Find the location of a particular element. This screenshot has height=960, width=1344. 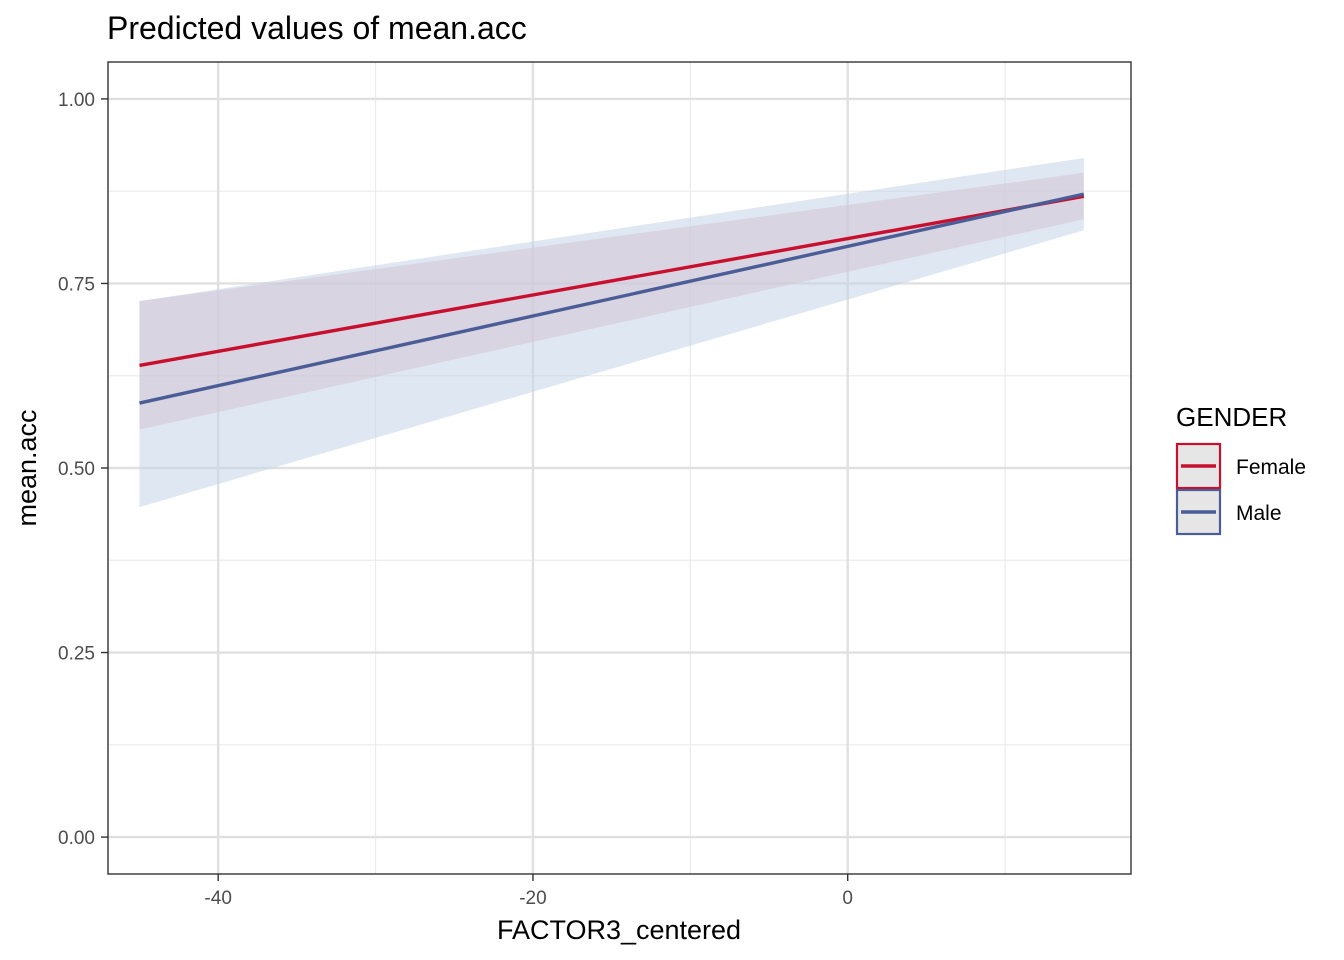

legend-label-male: Male is located at coordinates (1259, 513).